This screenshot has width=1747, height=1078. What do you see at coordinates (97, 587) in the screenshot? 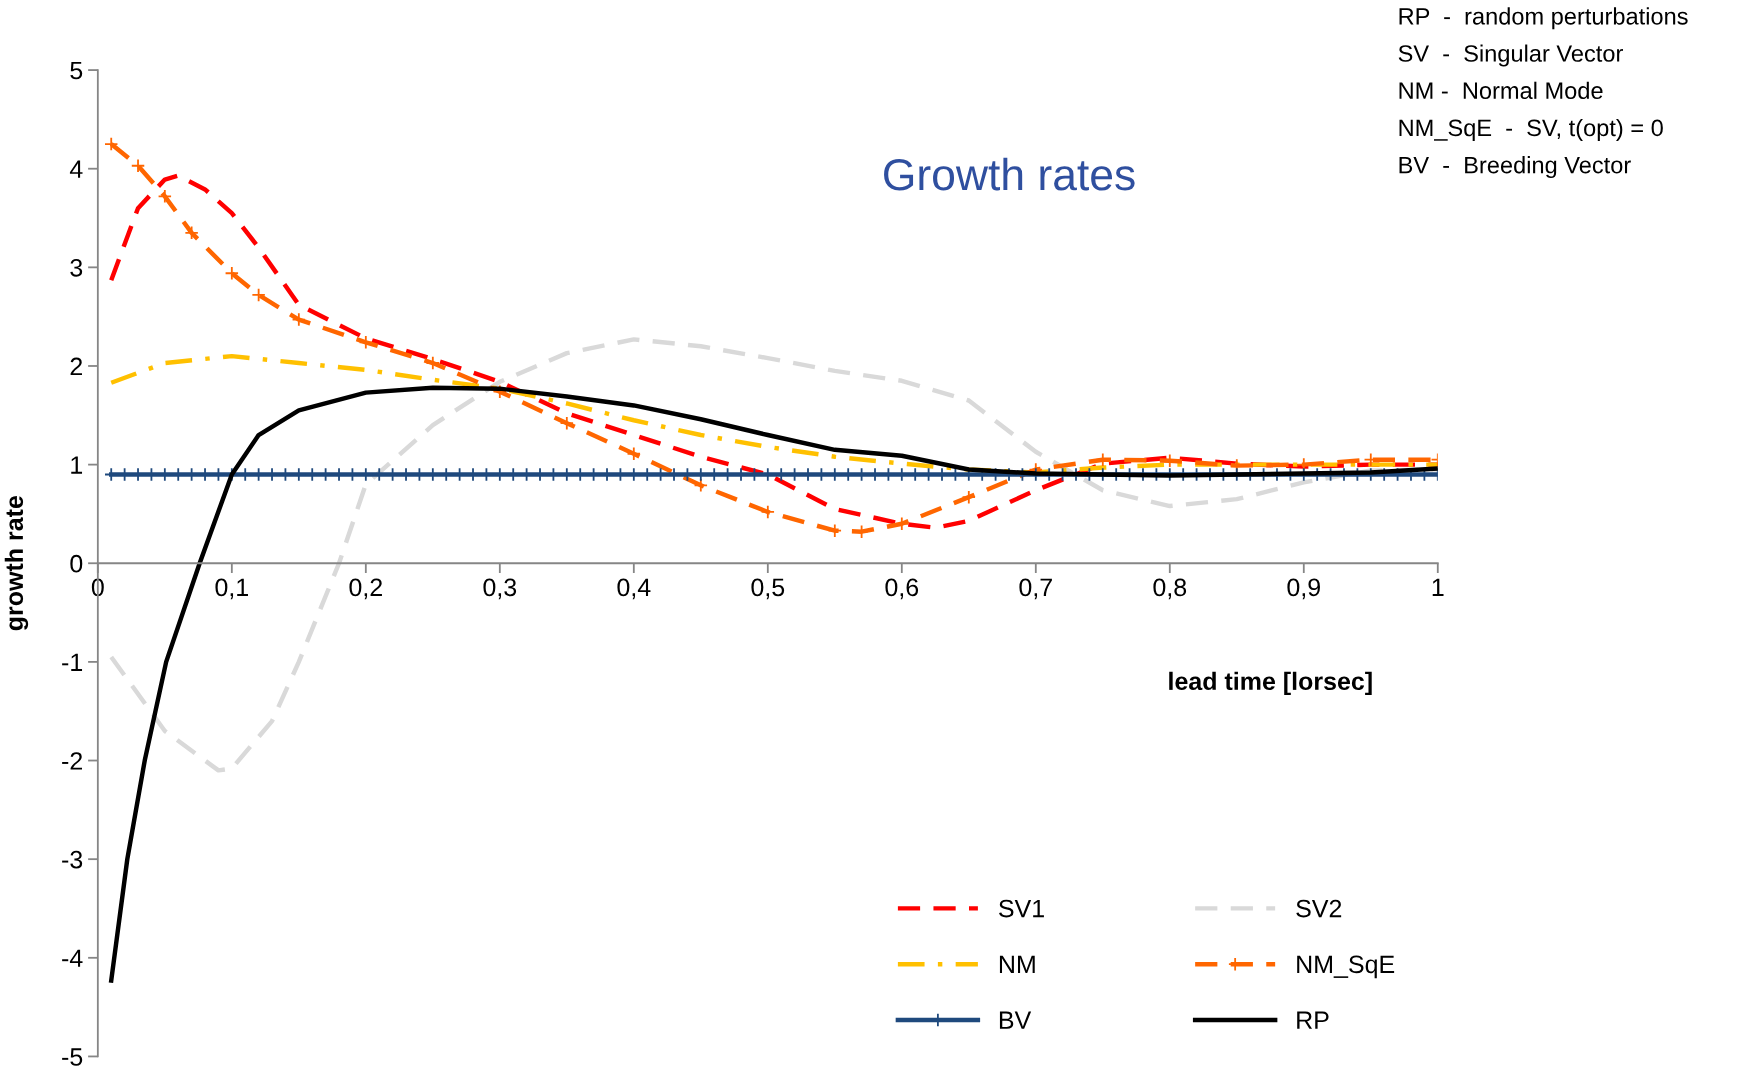
I see `x-tick-label: 0` at bounding box center [97, 587].